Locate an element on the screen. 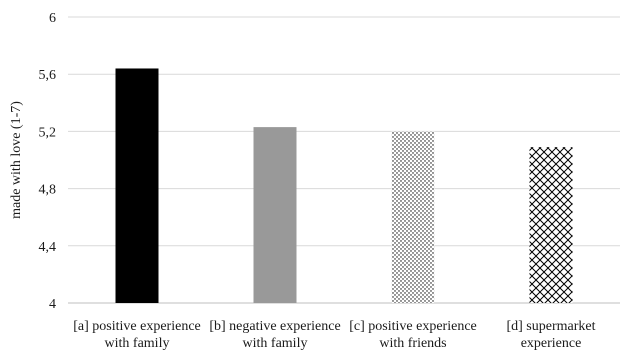 The width and height of the screenshot is (633, 352). x-tick-label: [d] supermarket is located at coordinates (550, 326).